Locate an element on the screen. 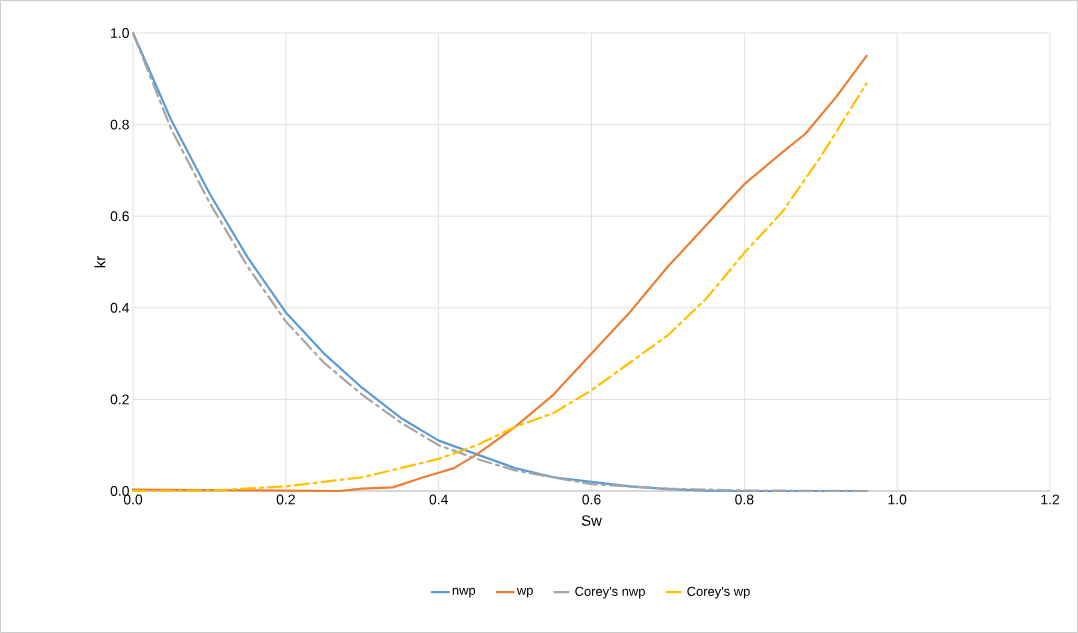  legend-label: wp is located at coordinates (524, 592).